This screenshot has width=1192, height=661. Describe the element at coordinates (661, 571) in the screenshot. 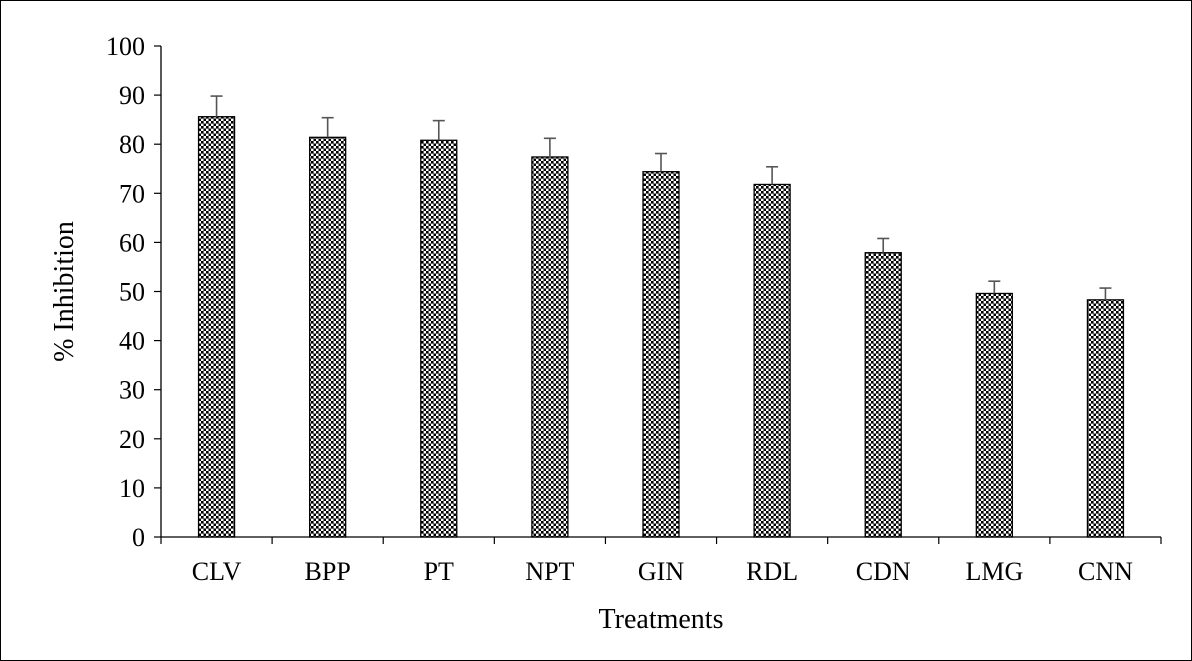

I see `x-tick-label: GIN` at that location.